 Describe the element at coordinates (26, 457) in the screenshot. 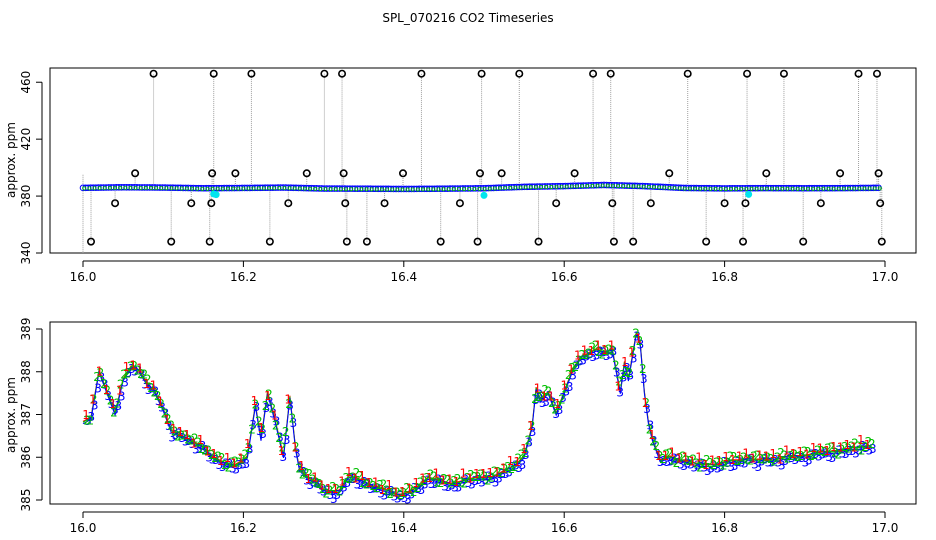

I see `y-tick-label: 386` at that location.